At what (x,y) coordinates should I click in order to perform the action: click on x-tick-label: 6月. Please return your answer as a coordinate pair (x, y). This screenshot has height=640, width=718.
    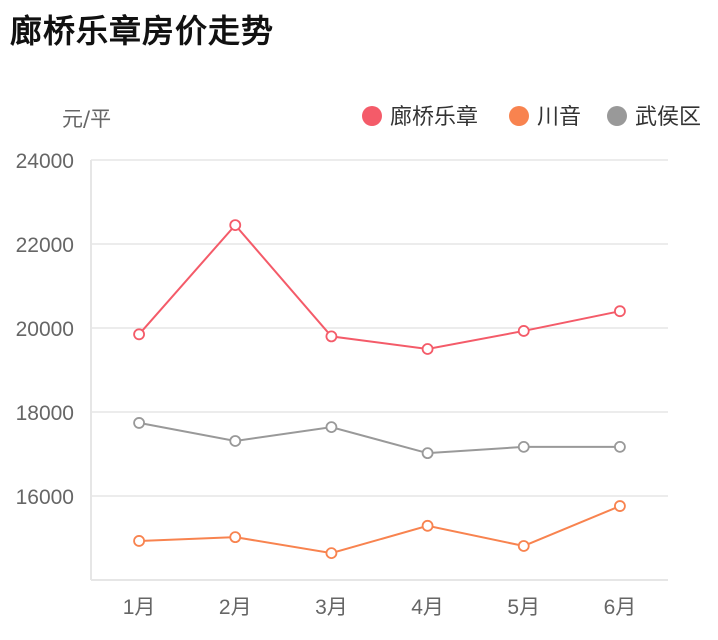
    Looking at the image, I should click on (620, 607).